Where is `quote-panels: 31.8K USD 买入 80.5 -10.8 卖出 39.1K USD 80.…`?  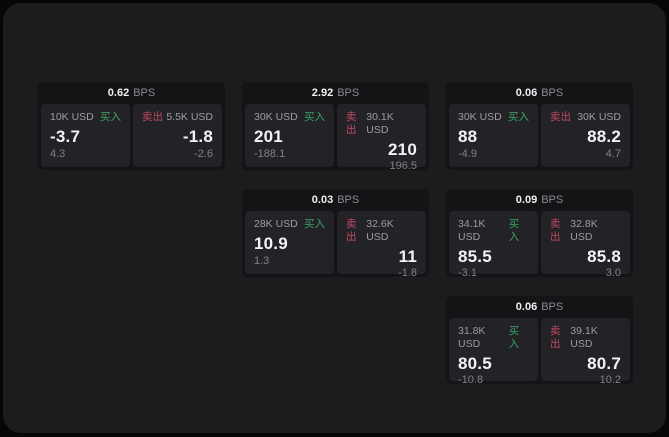 quote-panels: 31.8K USD 买入 80.5 -10.8 卖出 39.1K USD 80.… is located at coordinates (539, 352).